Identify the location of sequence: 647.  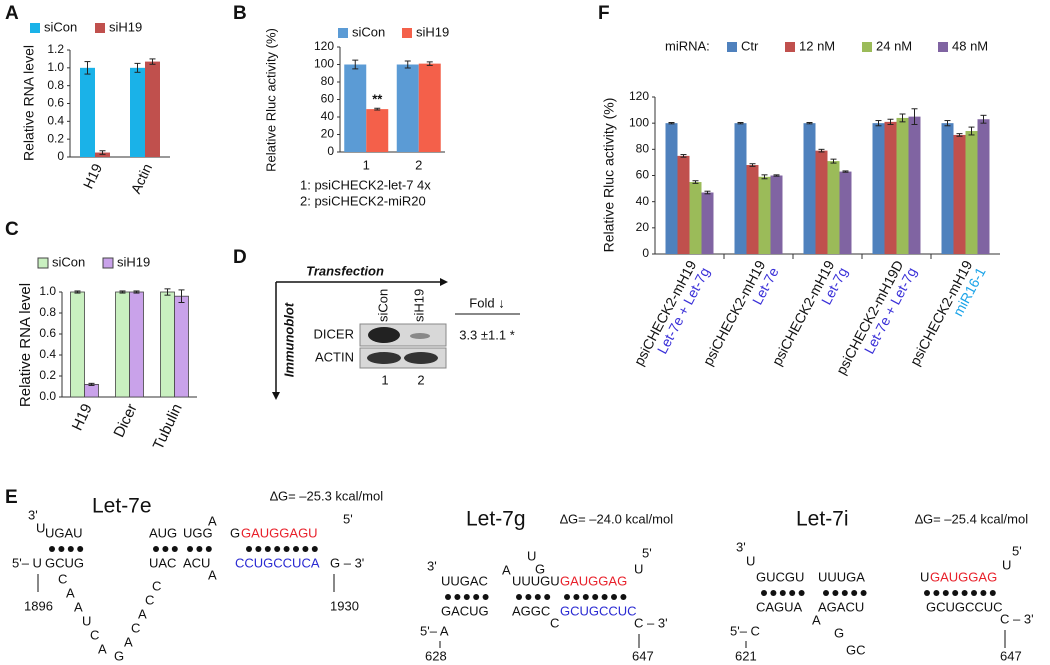
(1011, 655).